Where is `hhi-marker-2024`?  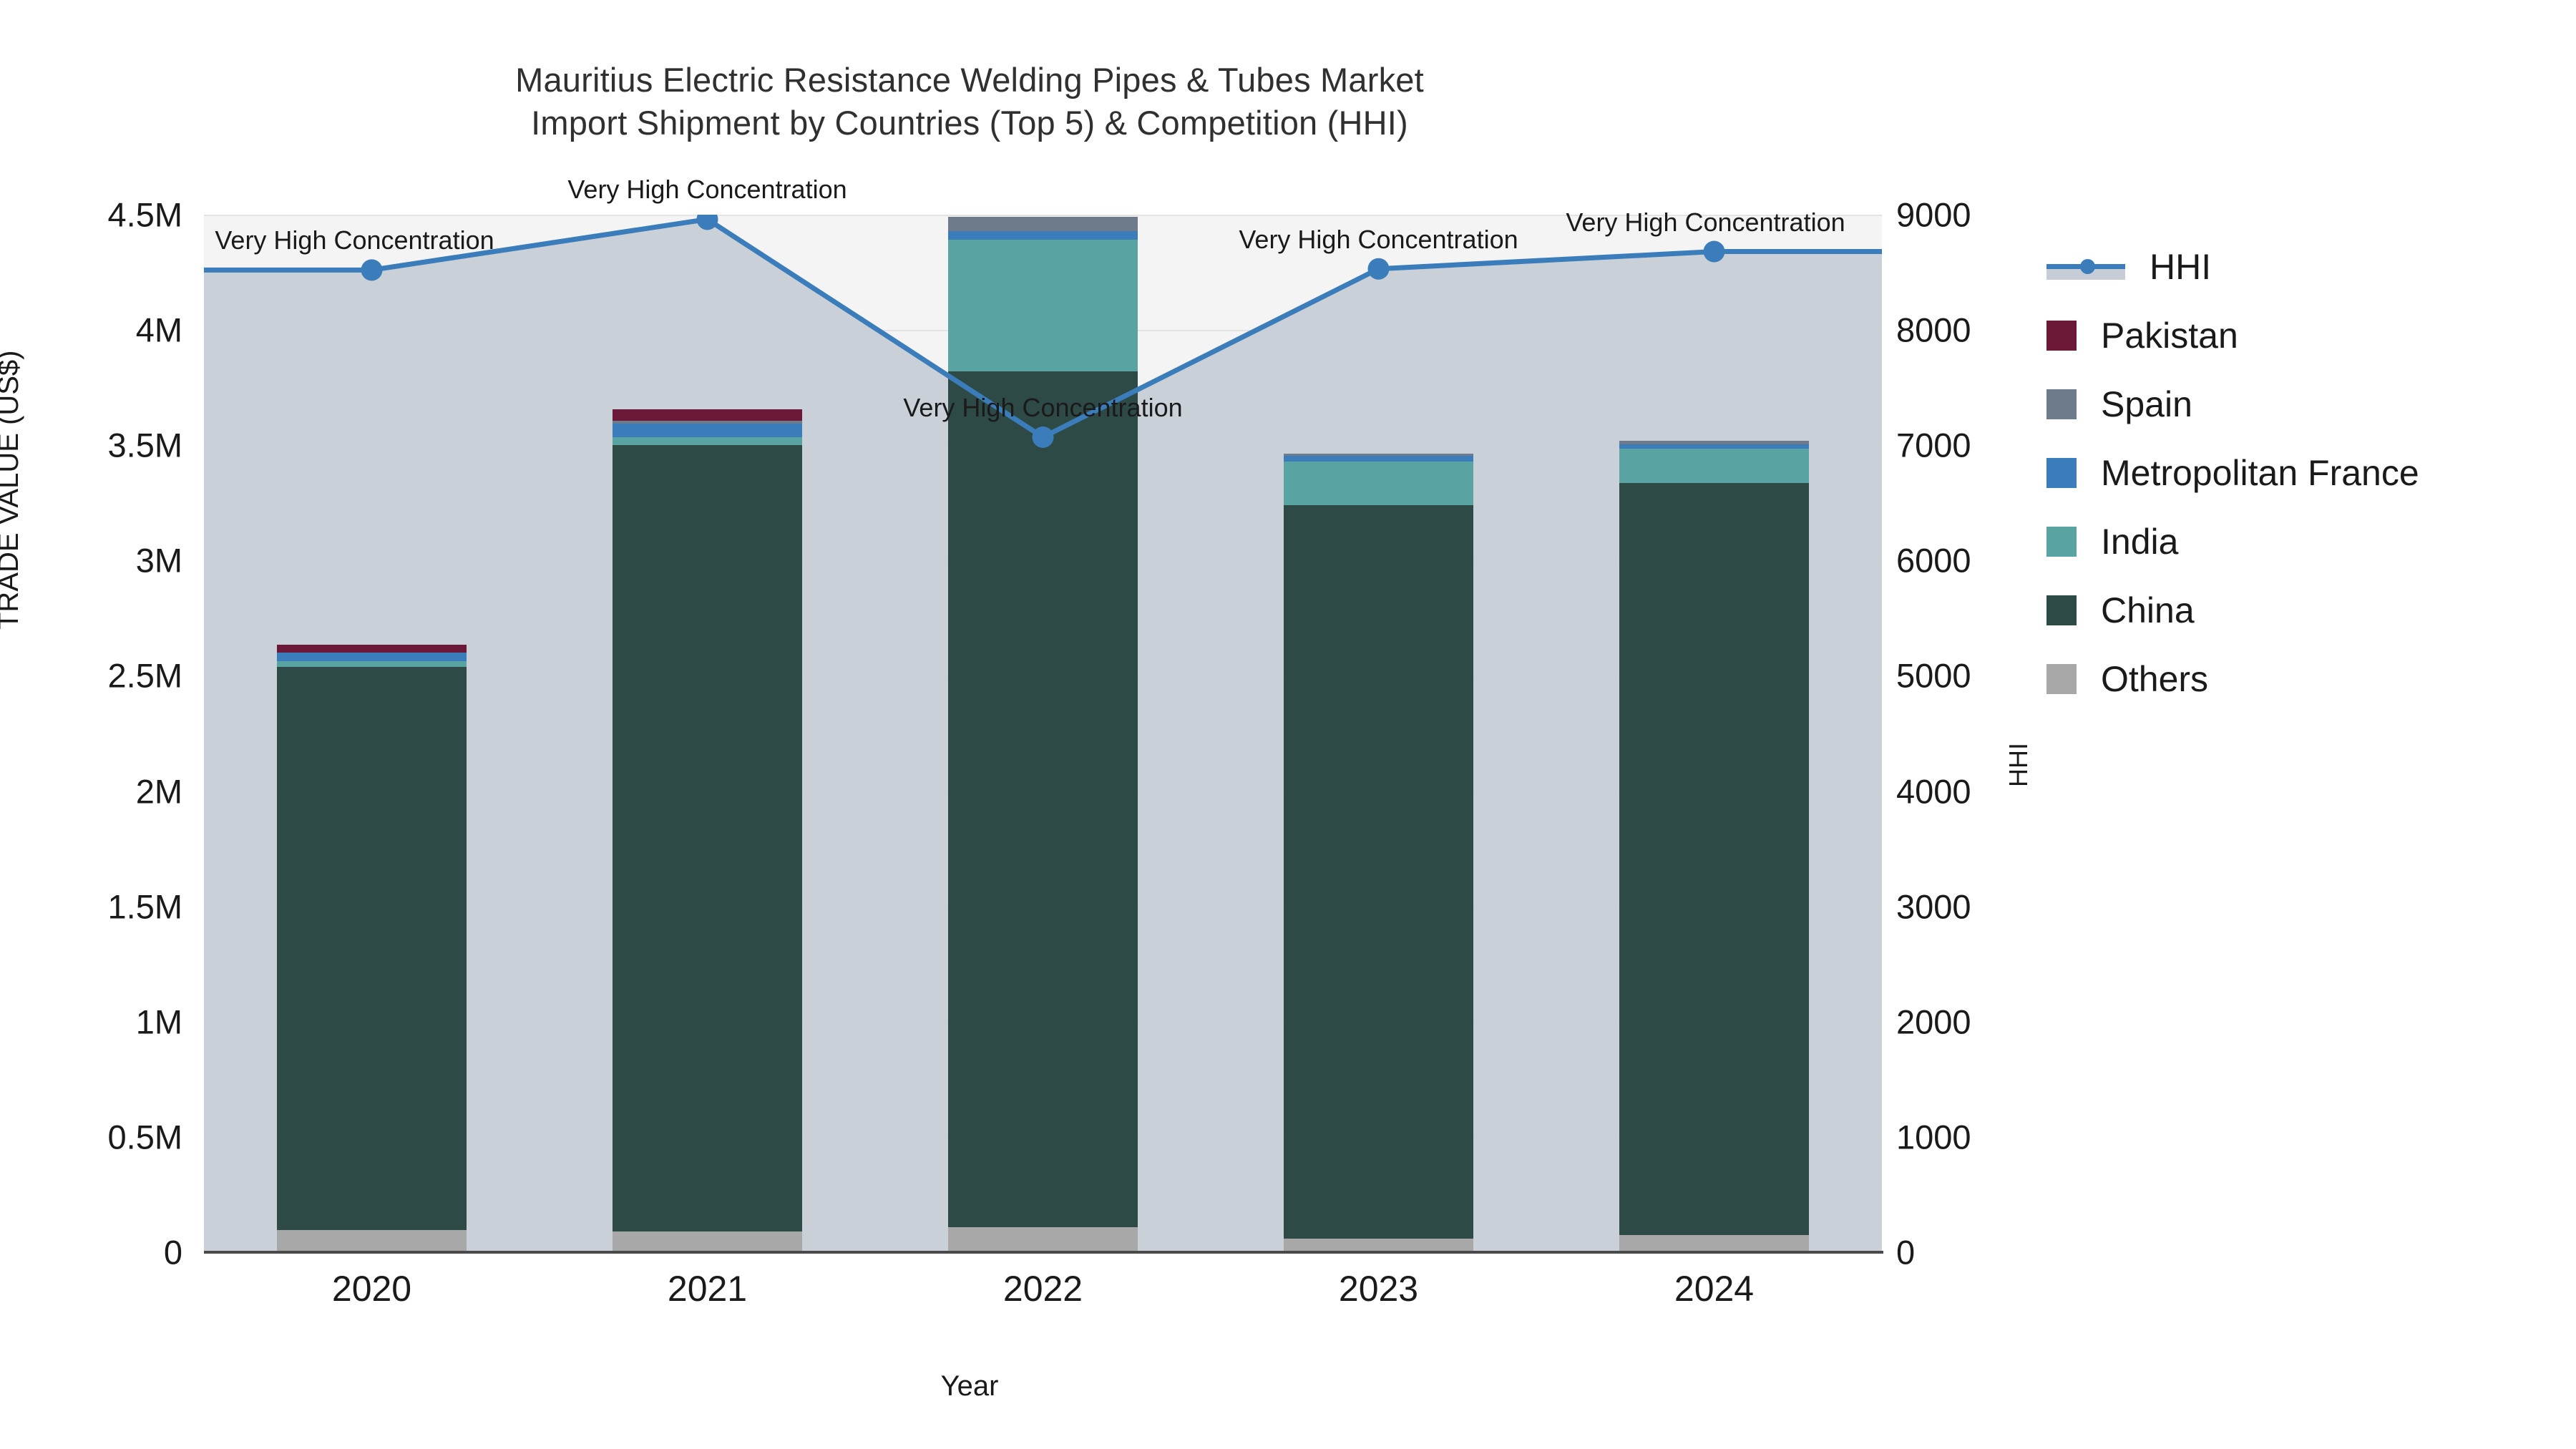 hhi-marker-2024 is located at coordinates (1714, 251).